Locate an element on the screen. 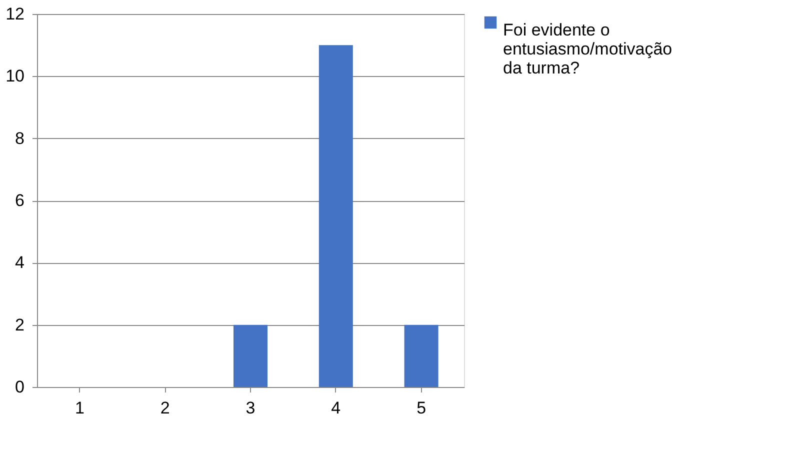  y-tick-label: 4 is located at coordinates (19, 262).